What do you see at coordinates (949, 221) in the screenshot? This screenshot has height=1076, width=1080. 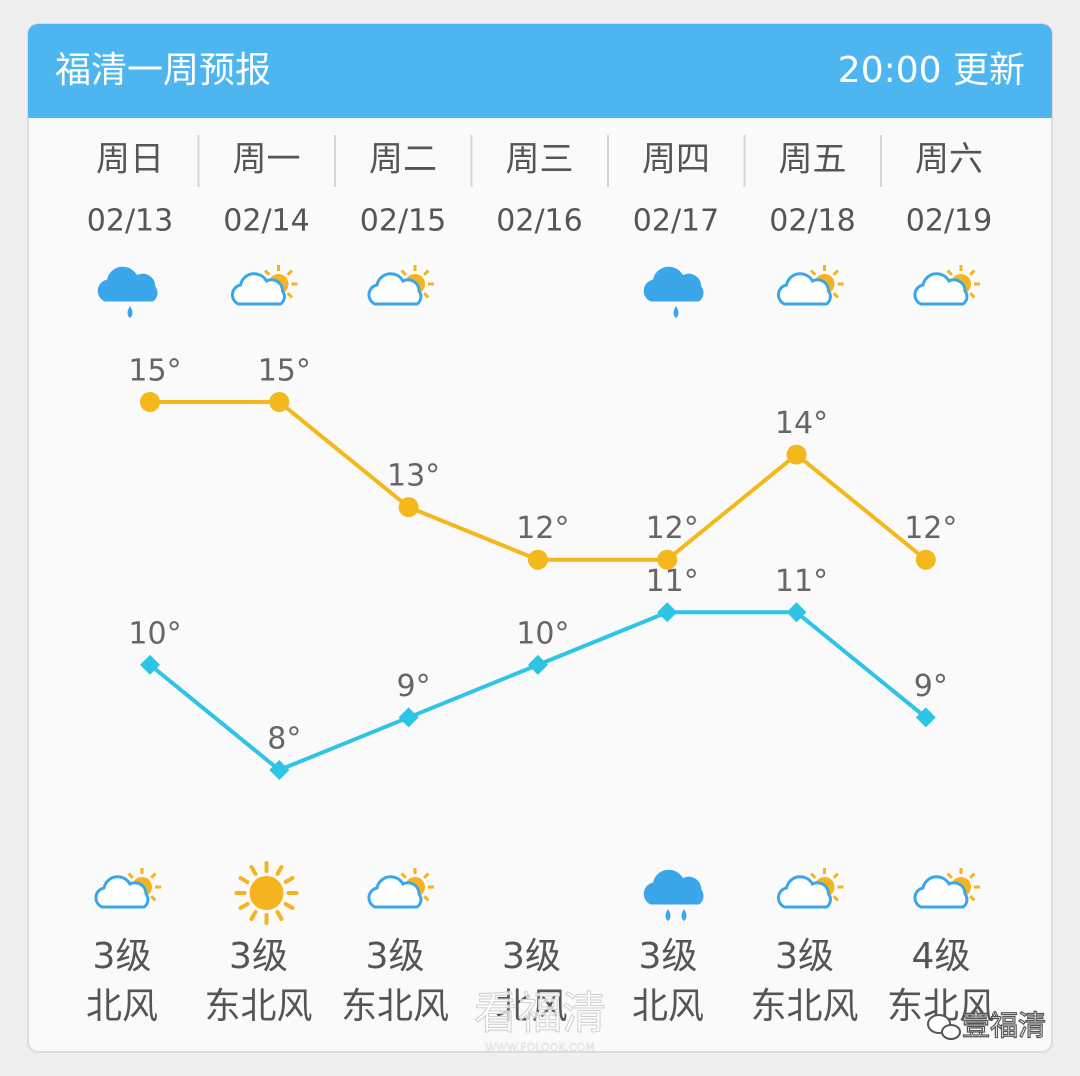 I see `date: 02/19` at bounding box center [949, 221].